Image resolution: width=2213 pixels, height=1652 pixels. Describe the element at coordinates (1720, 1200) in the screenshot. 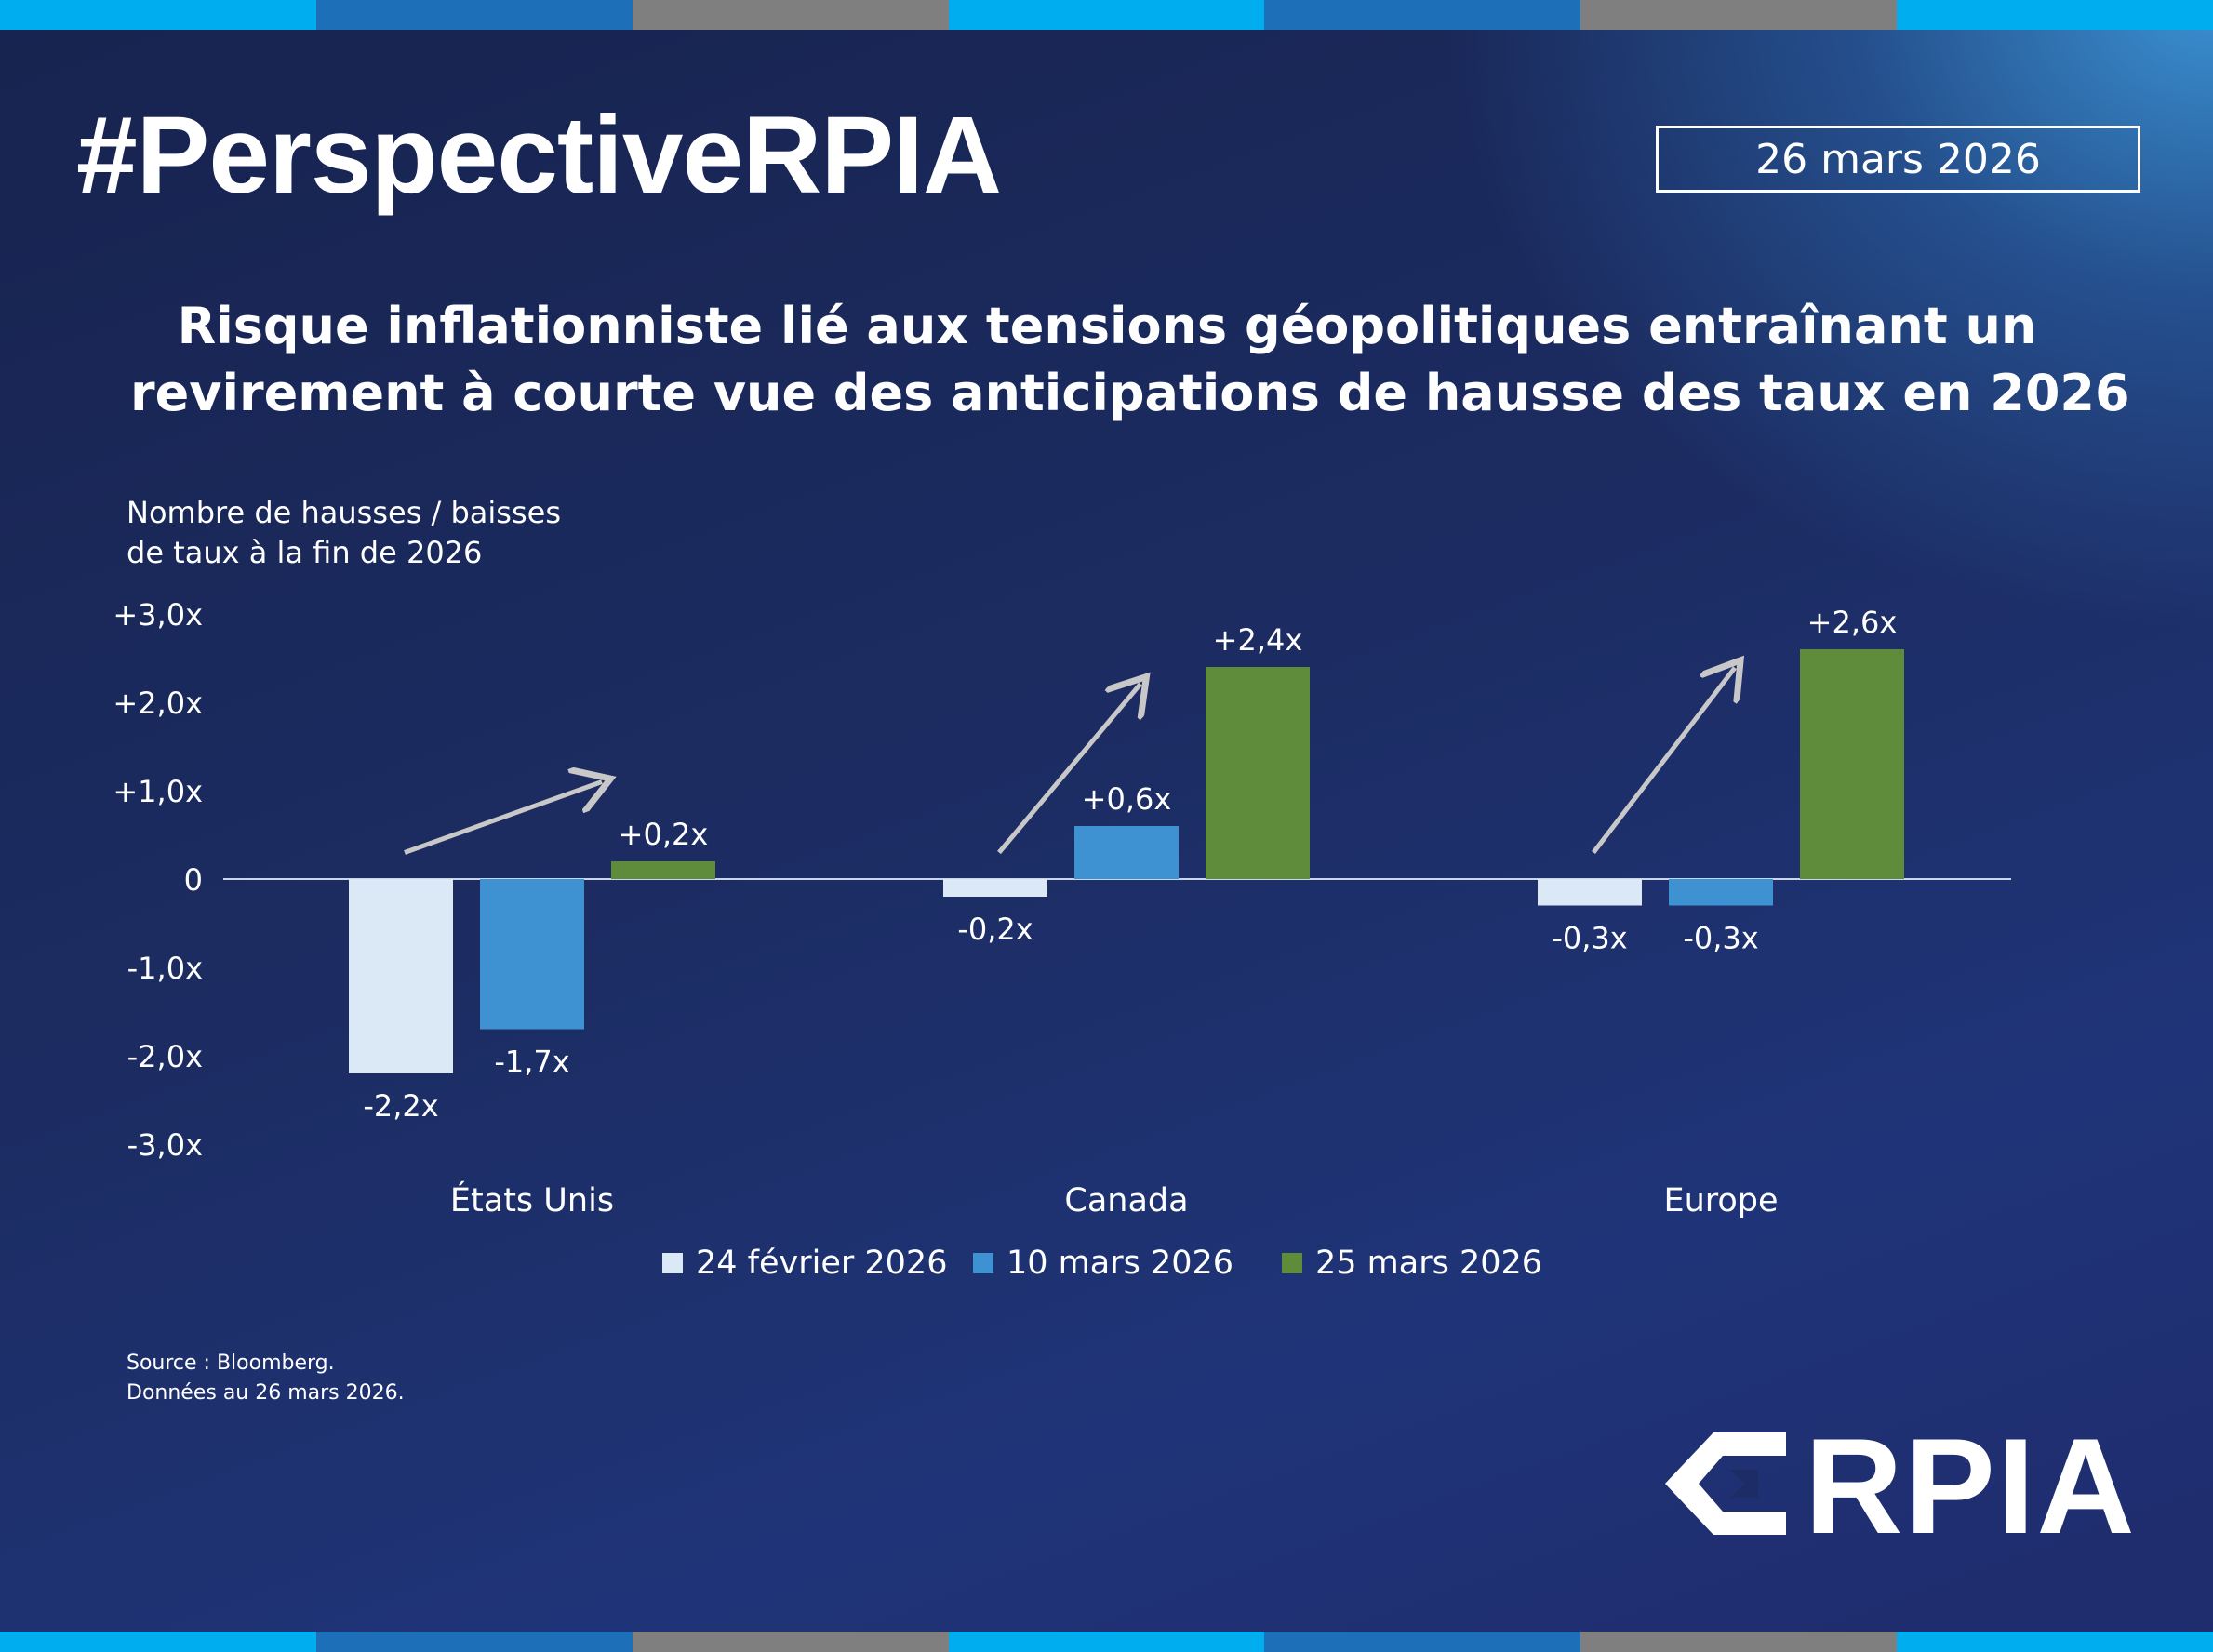

I see `category-label: Europe` at that location.